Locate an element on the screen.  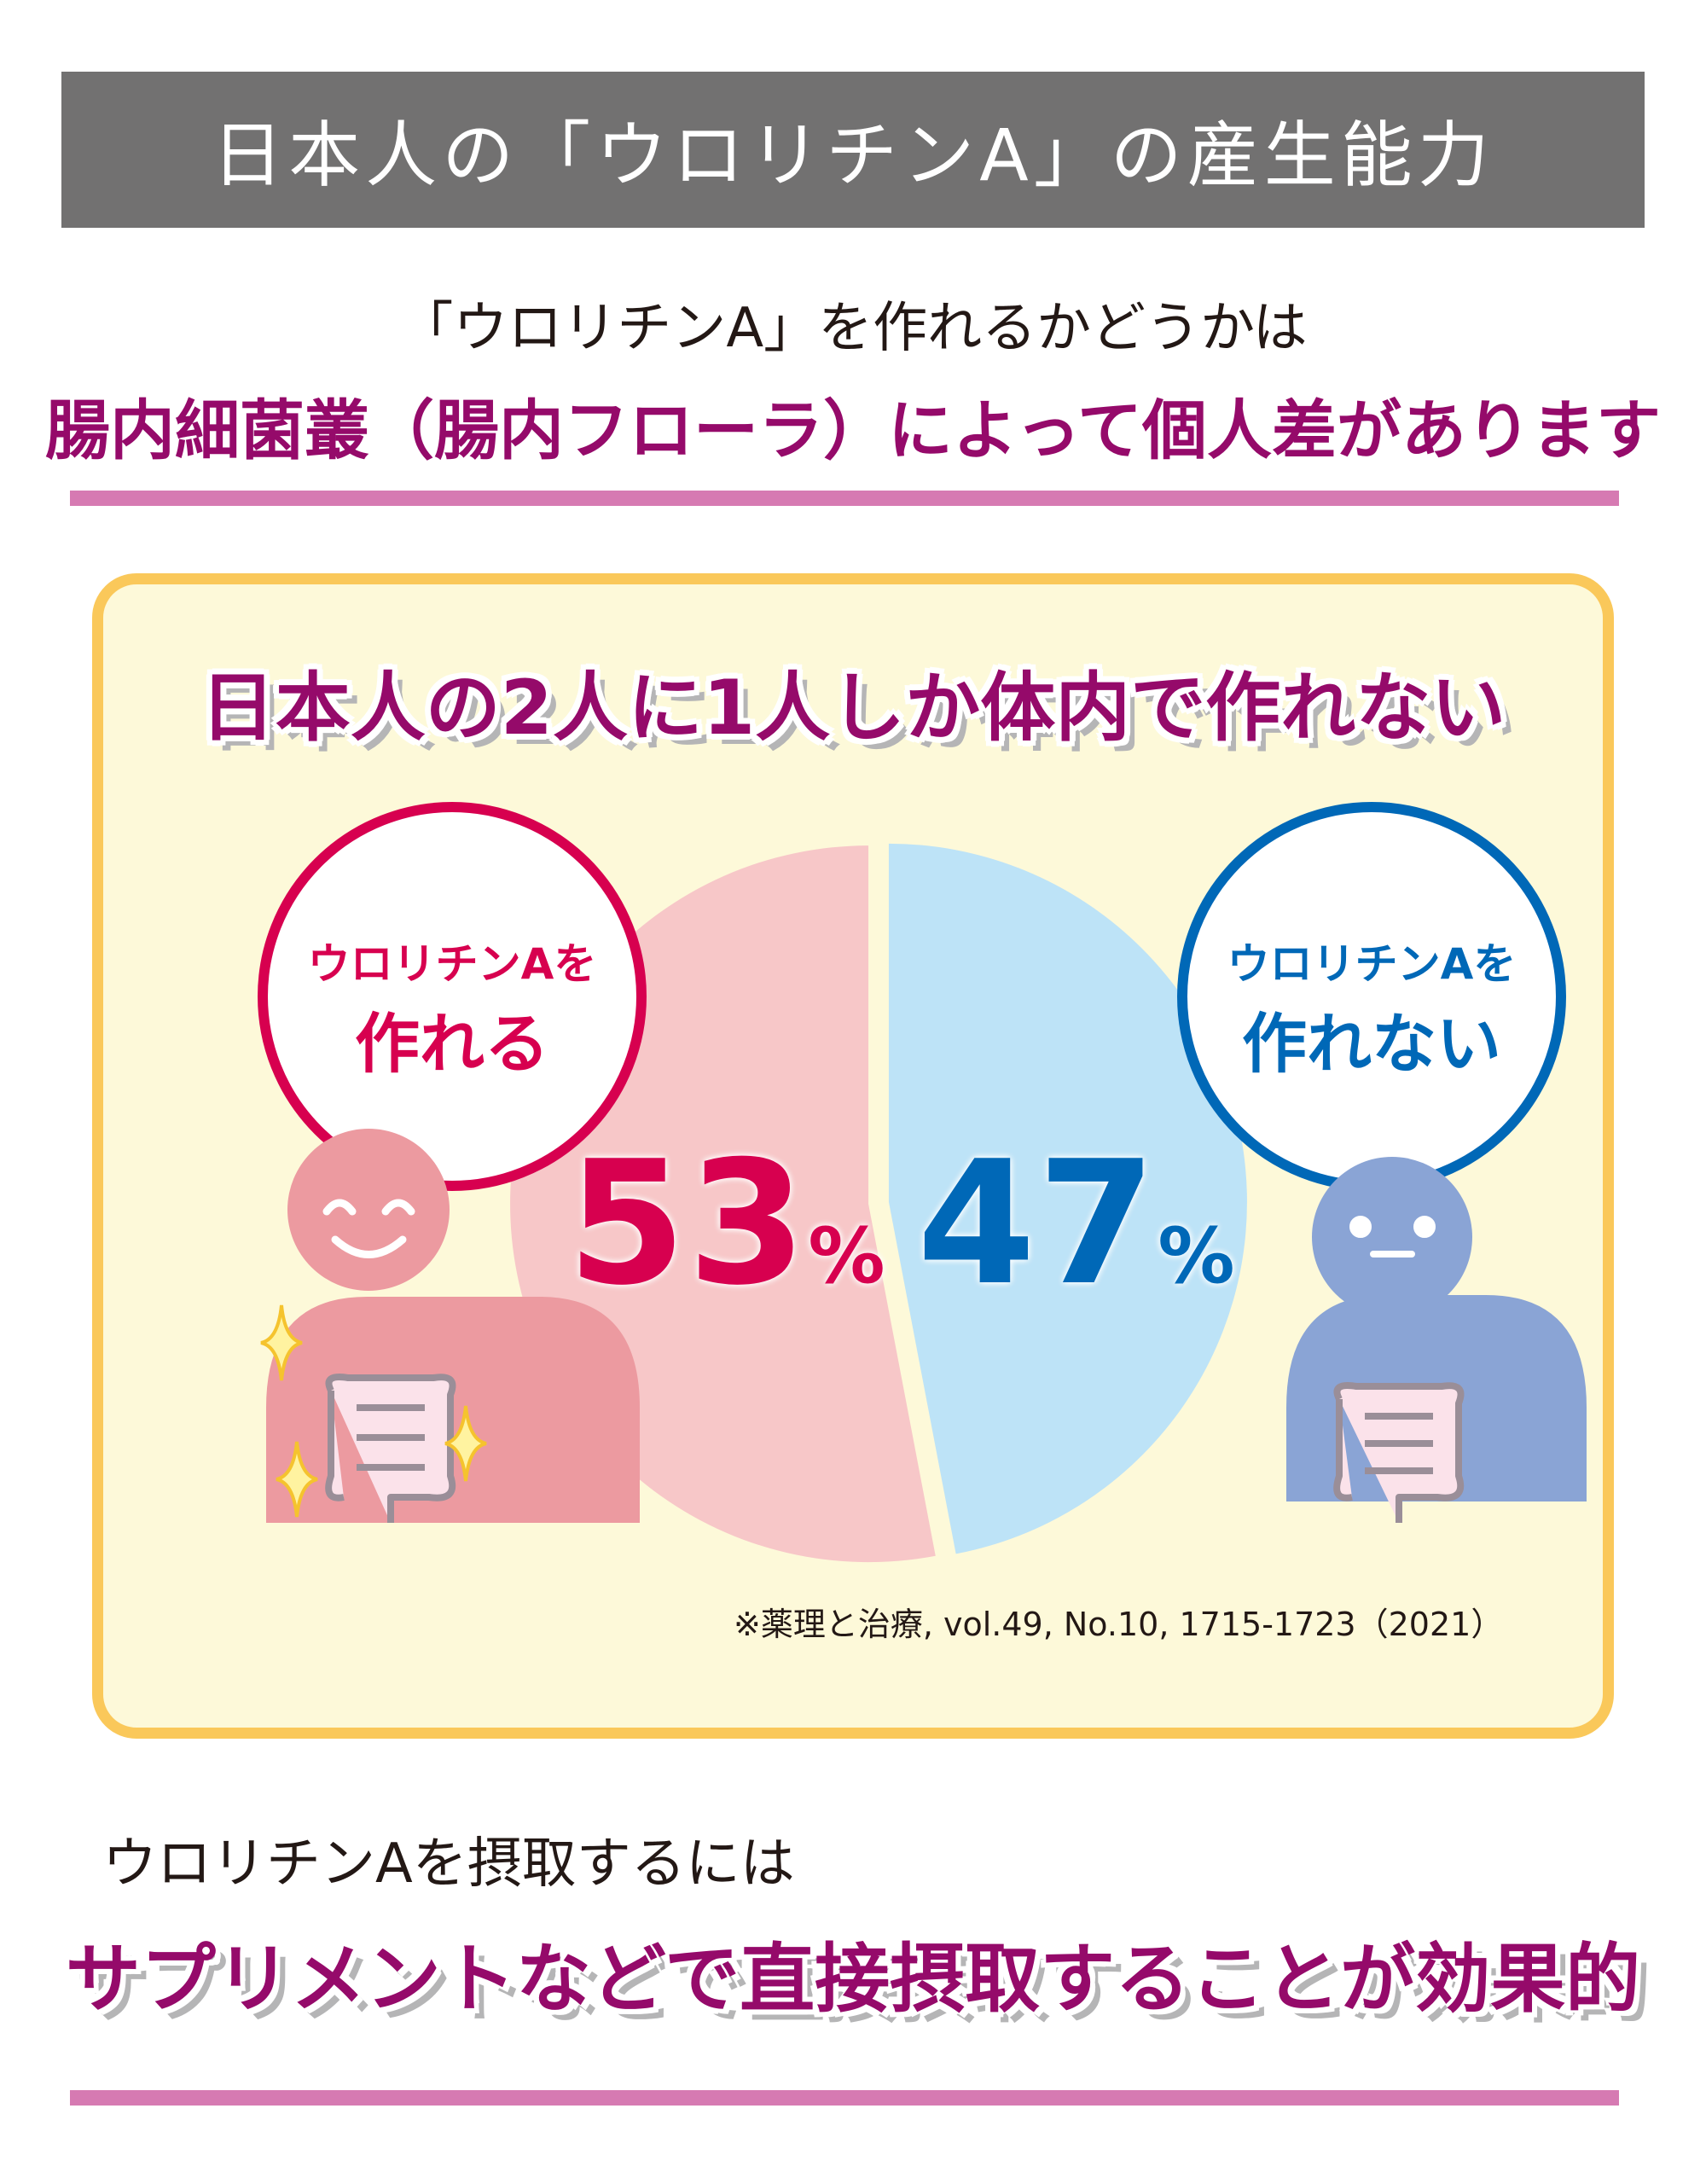
sparkle-icon is located at coordinates (374, 1411).